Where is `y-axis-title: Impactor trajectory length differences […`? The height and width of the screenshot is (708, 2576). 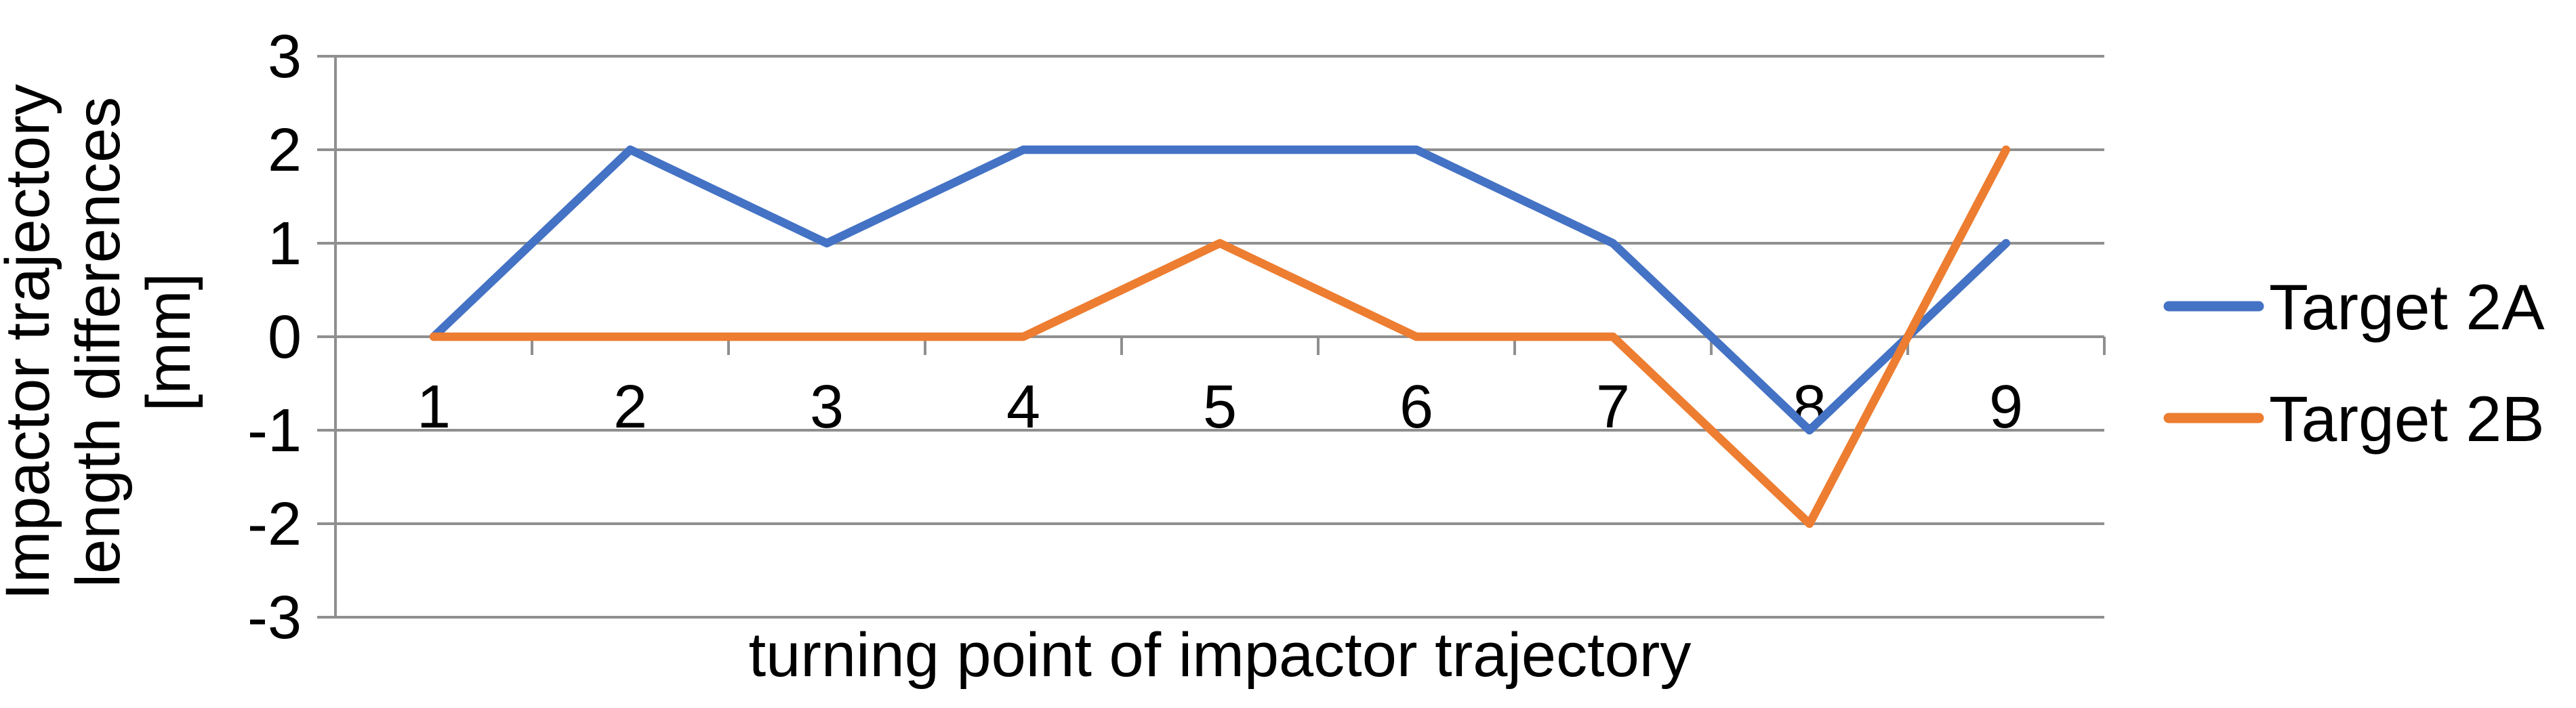
y-axis-title: Impactor trajectory length differences [… is located at coordinates (102, 342).